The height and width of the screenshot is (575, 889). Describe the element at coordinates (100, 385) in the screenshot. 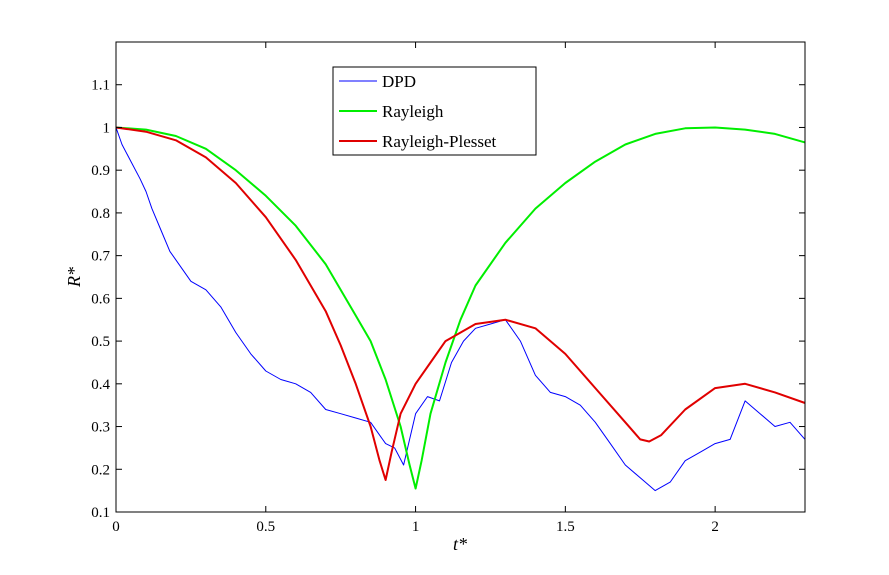

I see `y-tick-label: 0.4` at that location.